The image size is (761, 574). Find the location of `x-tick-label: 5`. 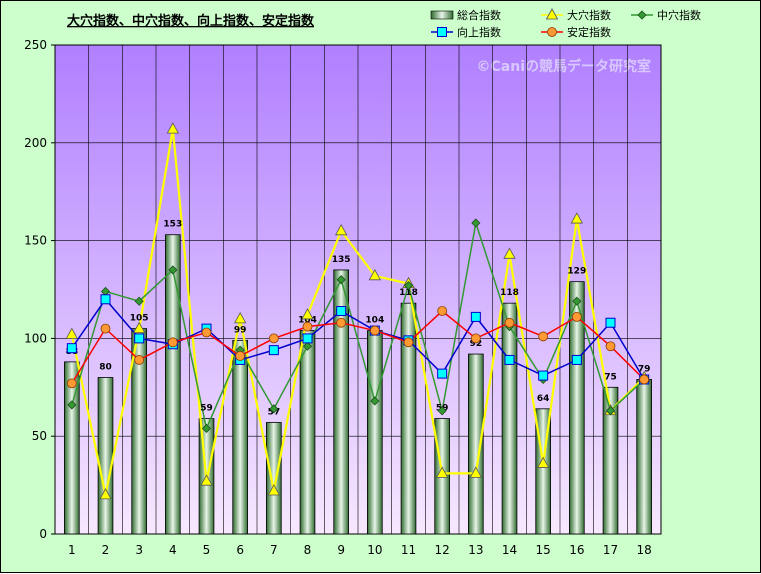

x-tick-label: 5 is located at coordinates (207, 550).